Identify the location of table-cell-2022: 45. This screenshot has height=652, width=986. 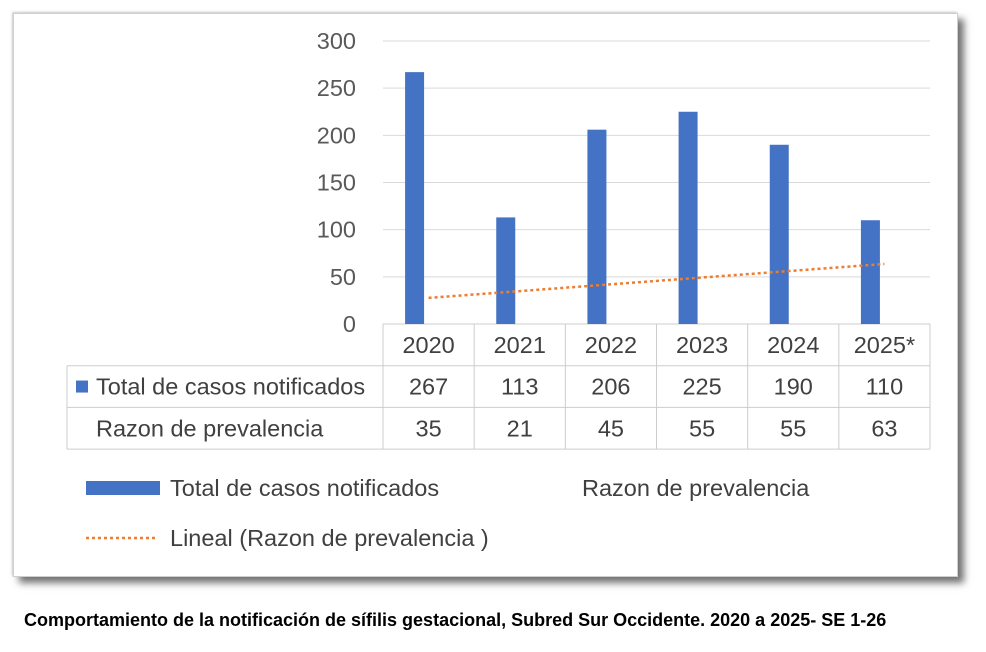
(611, 428).